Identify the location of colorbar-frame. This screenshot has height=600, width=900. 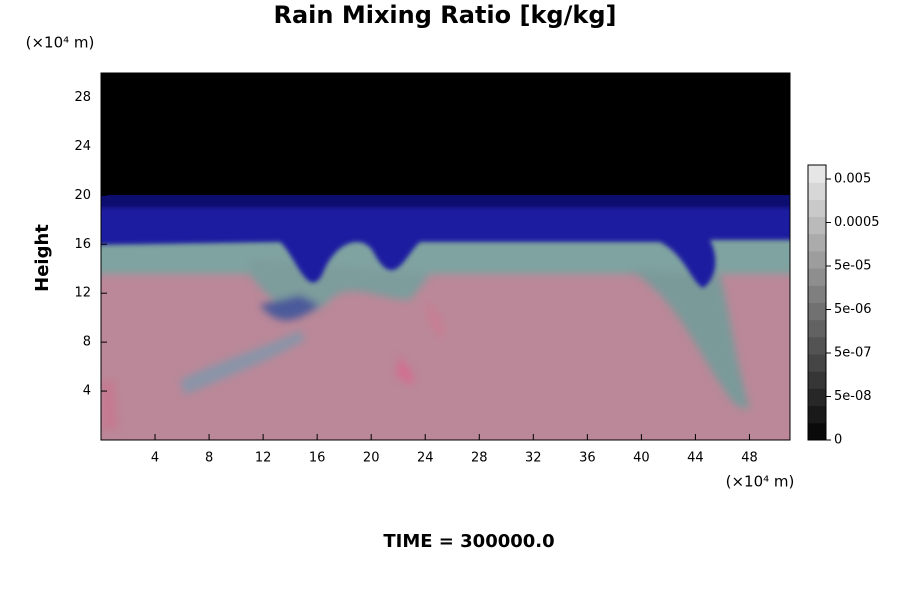
(817, 302).